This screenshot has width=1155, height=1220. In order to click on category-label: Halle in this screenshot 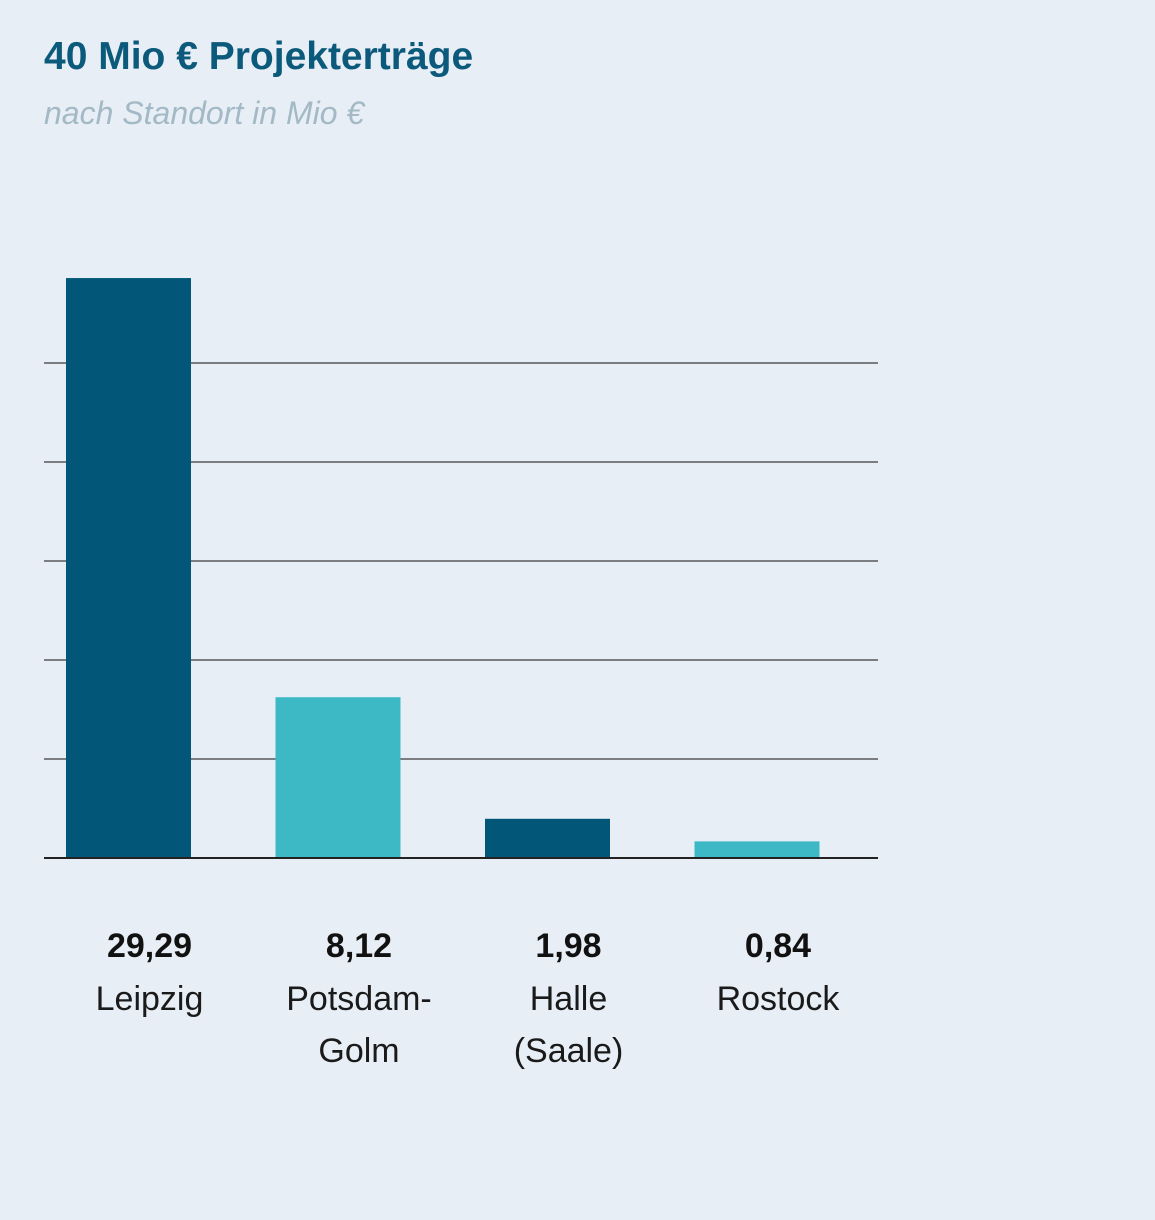, I will do `click(568, 999)`.